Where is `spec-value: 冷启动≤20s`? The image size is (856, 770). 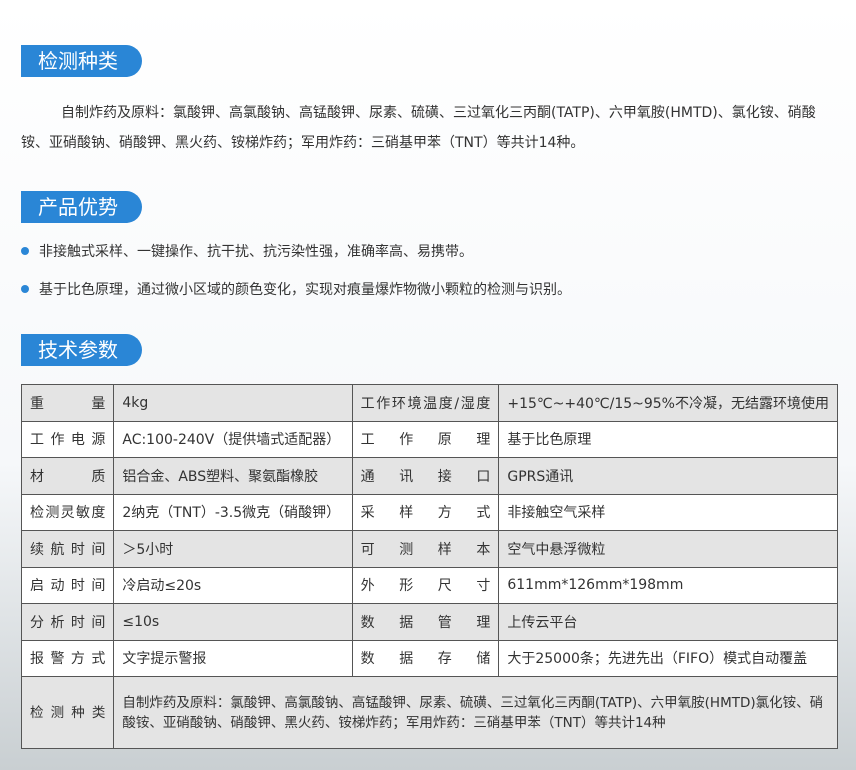 spec-value: 冷启动≤20s is located at coordinates (233, 585).